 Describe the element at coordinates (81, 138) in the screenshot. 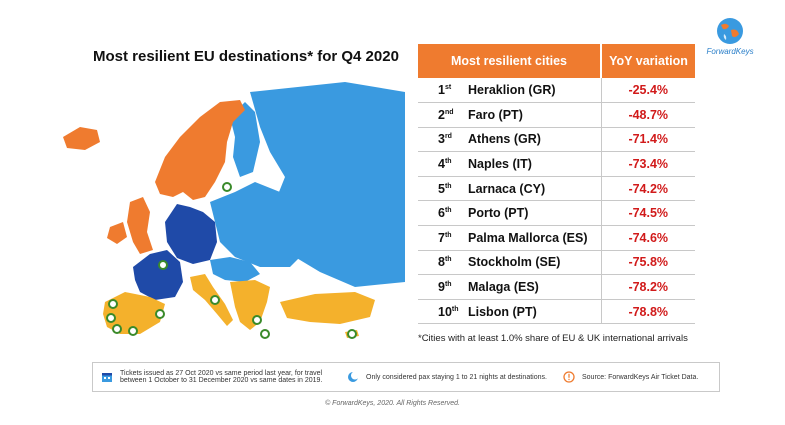

I see `map-region-iceland` at that location.